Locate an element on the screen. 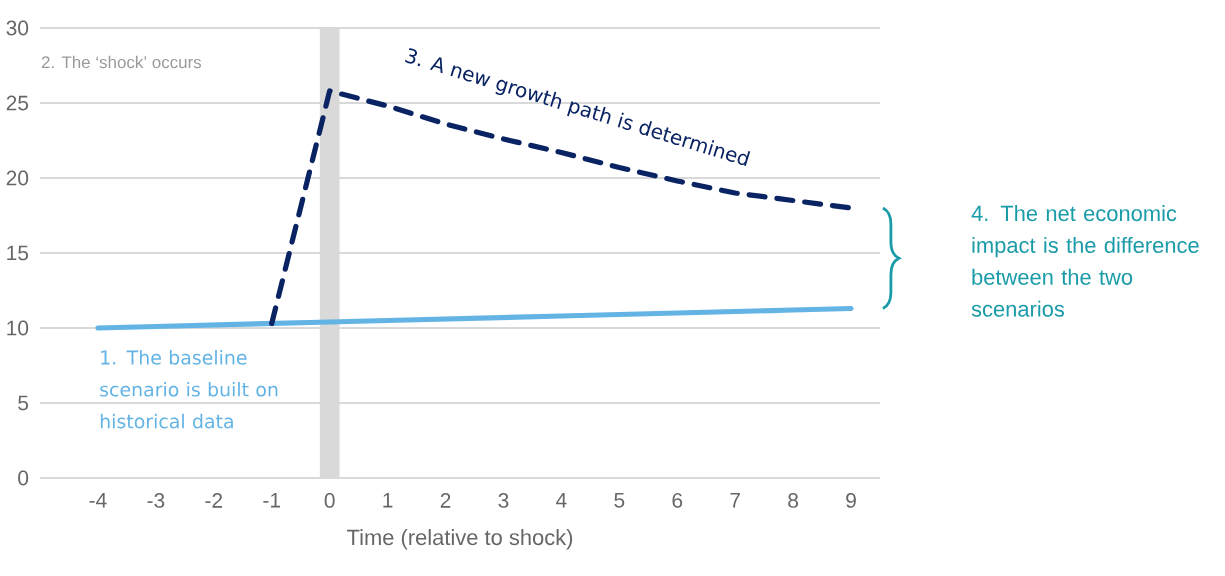 The height and width of the screenshot is (576, 1225). x-tick-label: -3 is located at coordinates (156, 500).